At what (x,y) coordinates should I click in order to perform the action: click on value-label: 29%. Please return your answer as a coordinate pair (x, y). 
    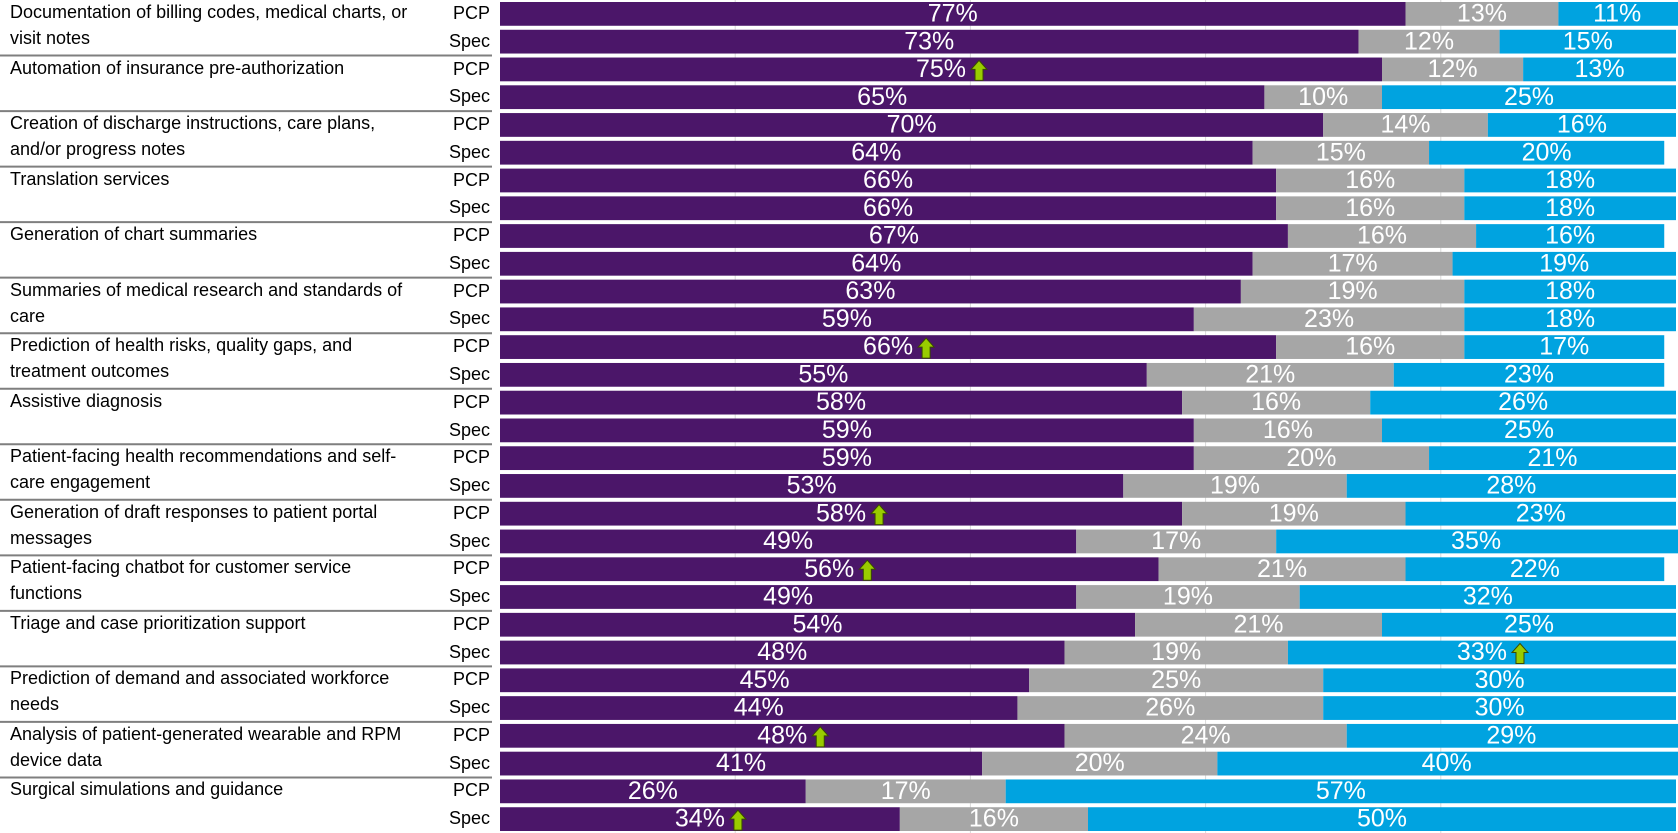
    Looking at the image, I should click on (1511, 735).